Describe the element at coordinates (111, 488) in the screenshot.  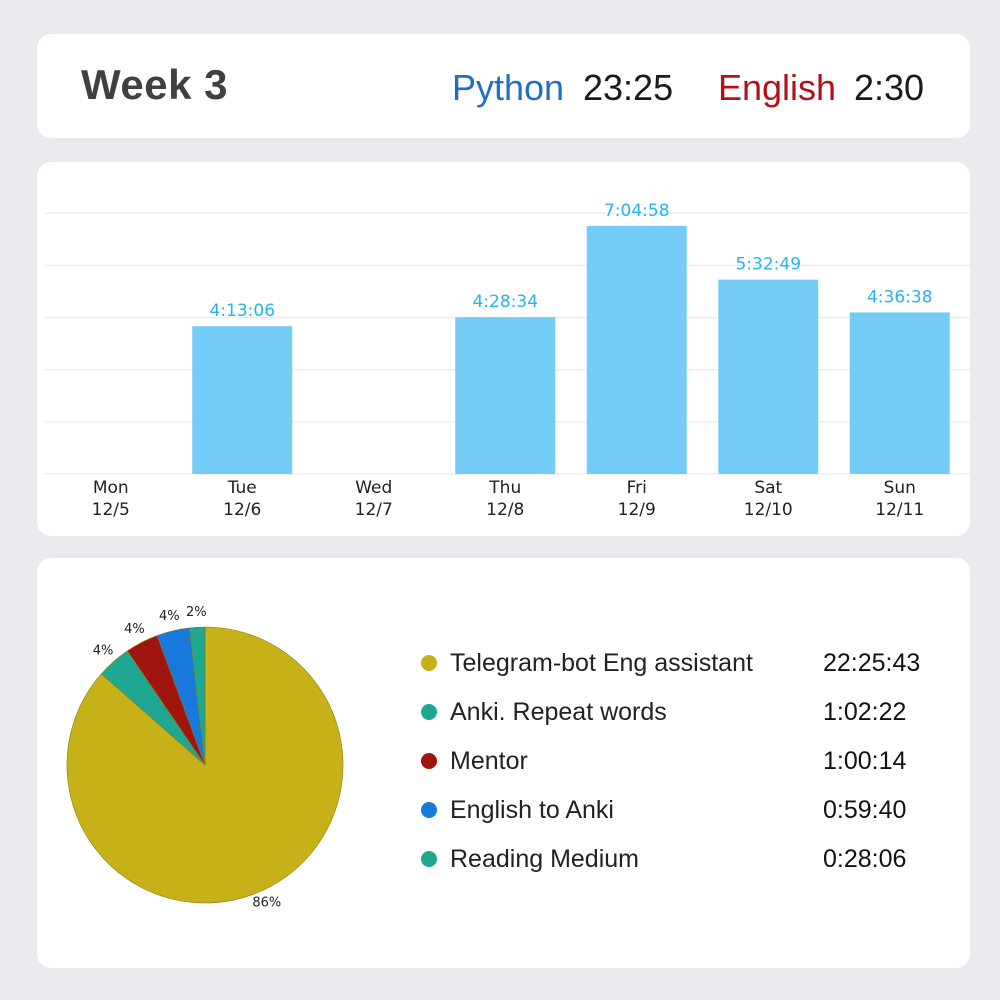
I see `x-tick-day: Mon` at that location.